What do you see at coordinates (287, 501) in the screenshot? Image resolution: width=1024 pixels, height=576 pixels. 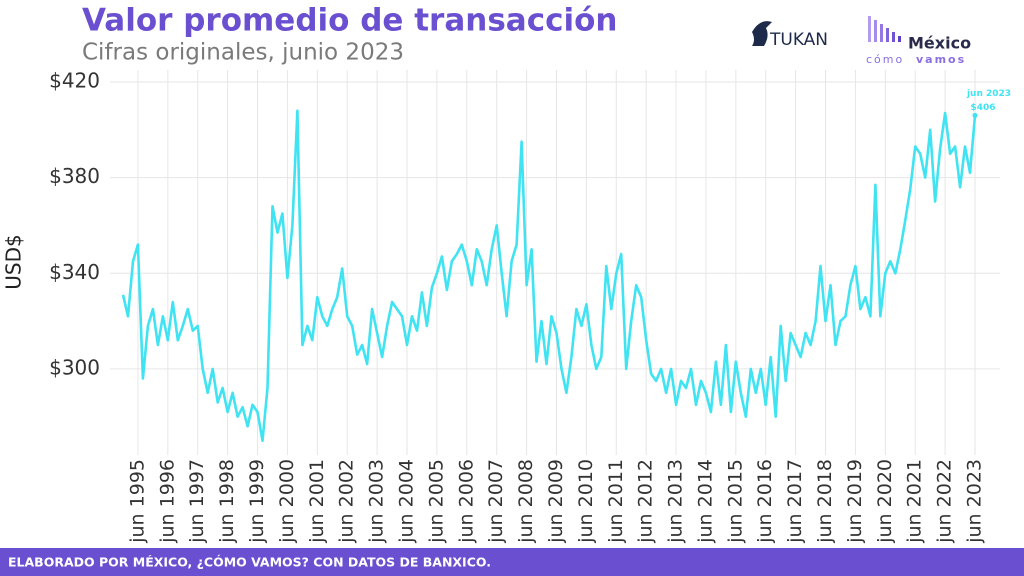 I see `x-tick-label: jun 2000` at bounding box center [287, 501].